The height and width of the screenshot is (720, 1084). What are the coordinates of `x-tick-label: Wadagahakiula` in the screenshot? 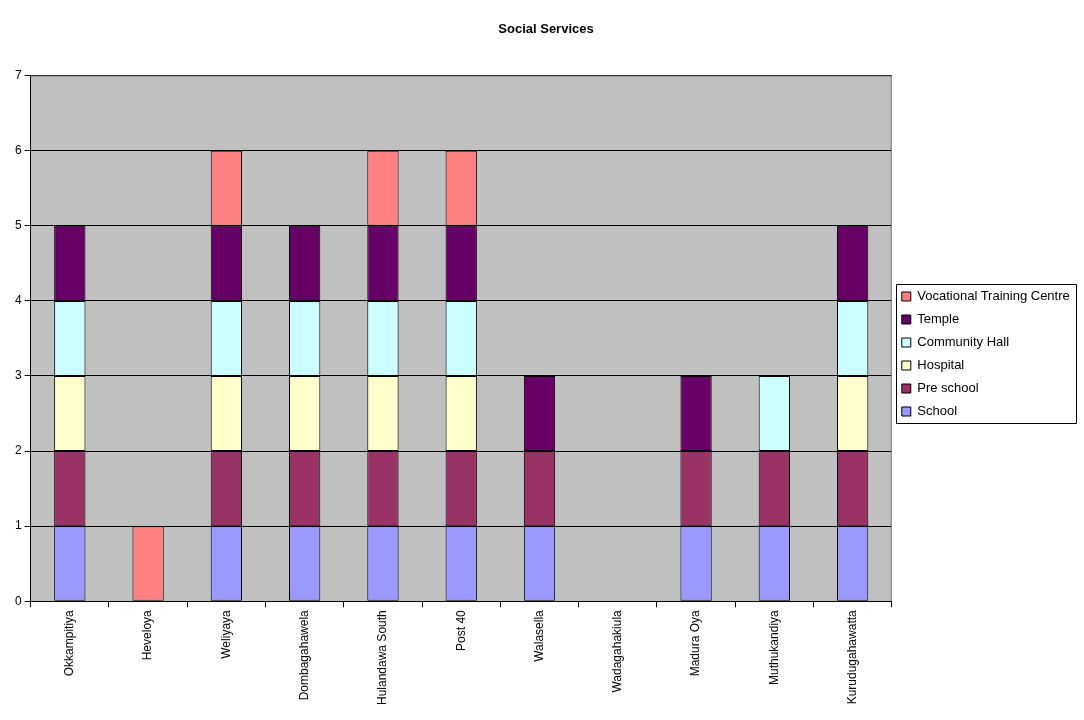 It's located at (617, 651).